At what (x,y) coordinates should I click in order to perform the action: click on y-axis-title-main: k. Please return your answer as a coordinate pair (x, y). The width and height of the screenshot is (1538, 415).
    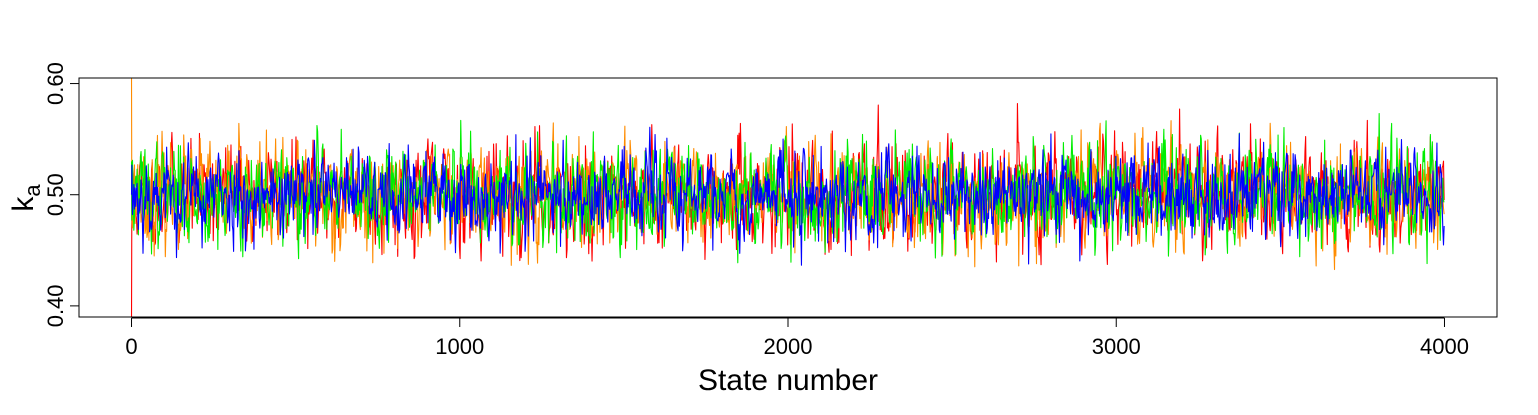
    Looking at the image, I should click on (23, 204).